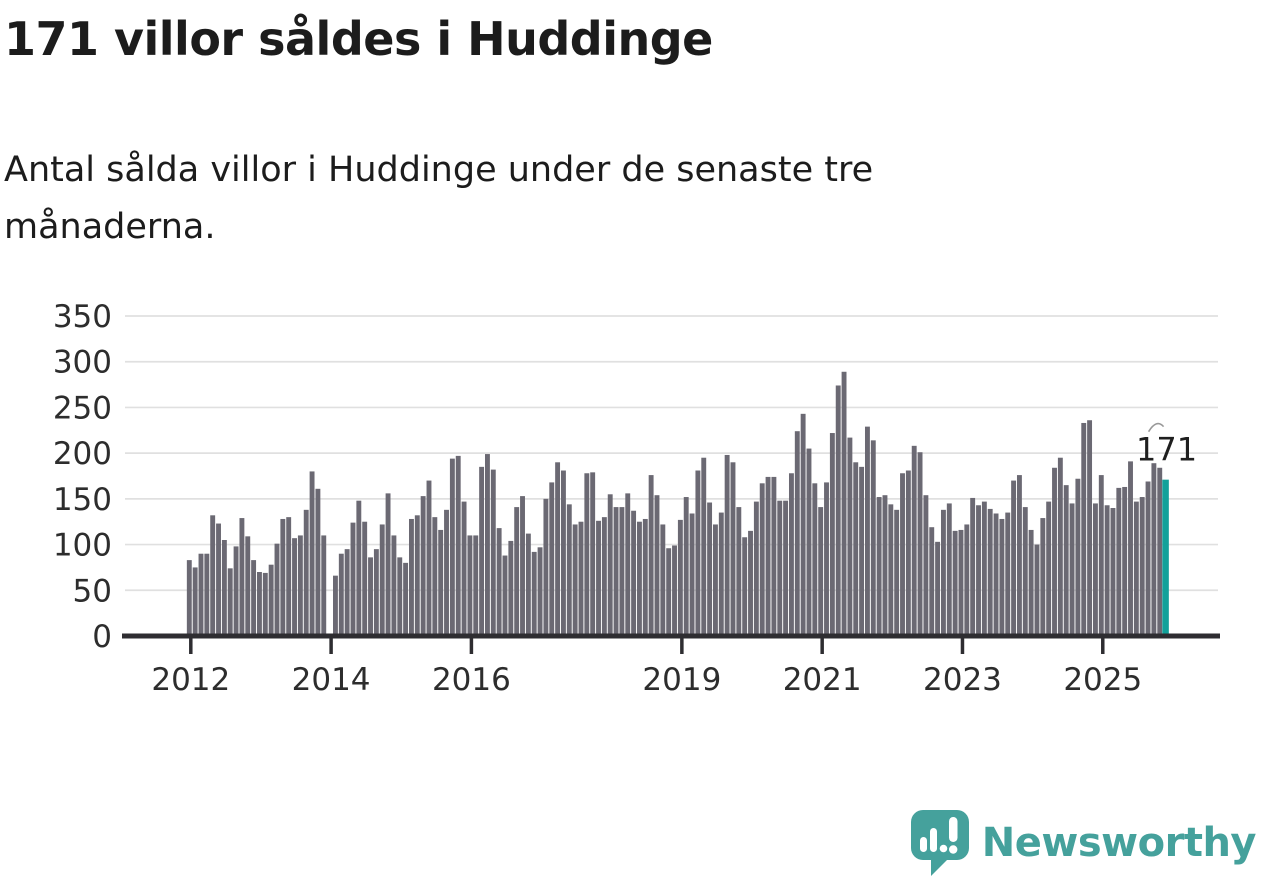 The image size is (1262, 879). Describe the element at coordinates (1165, 557) in the screenshot. I see `highlight-bar` at that location.